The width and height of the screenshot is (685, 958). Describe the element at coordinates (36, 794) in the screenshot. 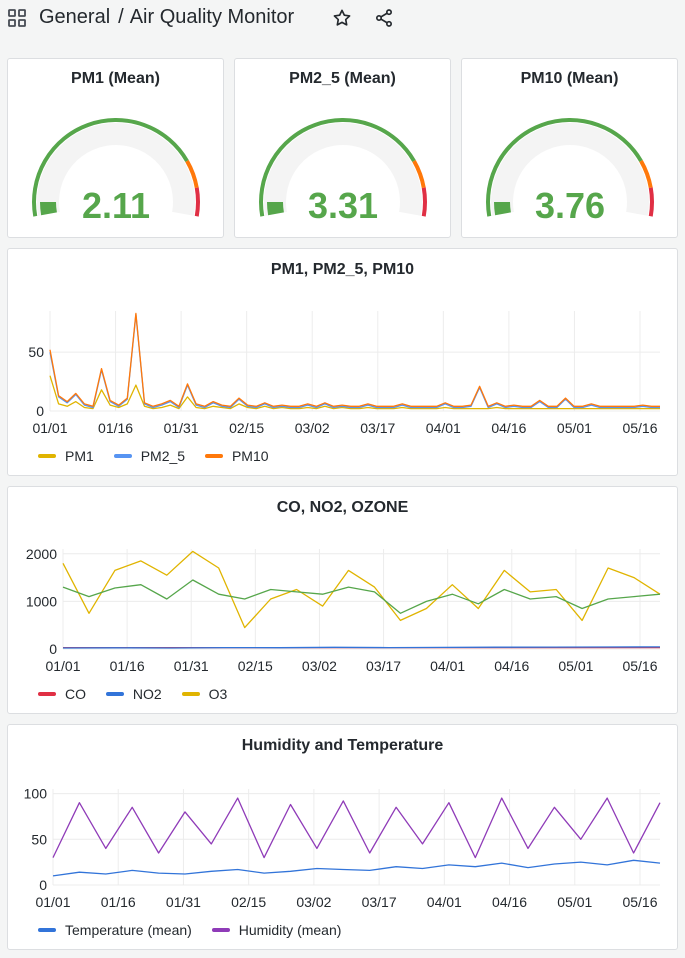

I see `y-tick-label: 100` at that location.